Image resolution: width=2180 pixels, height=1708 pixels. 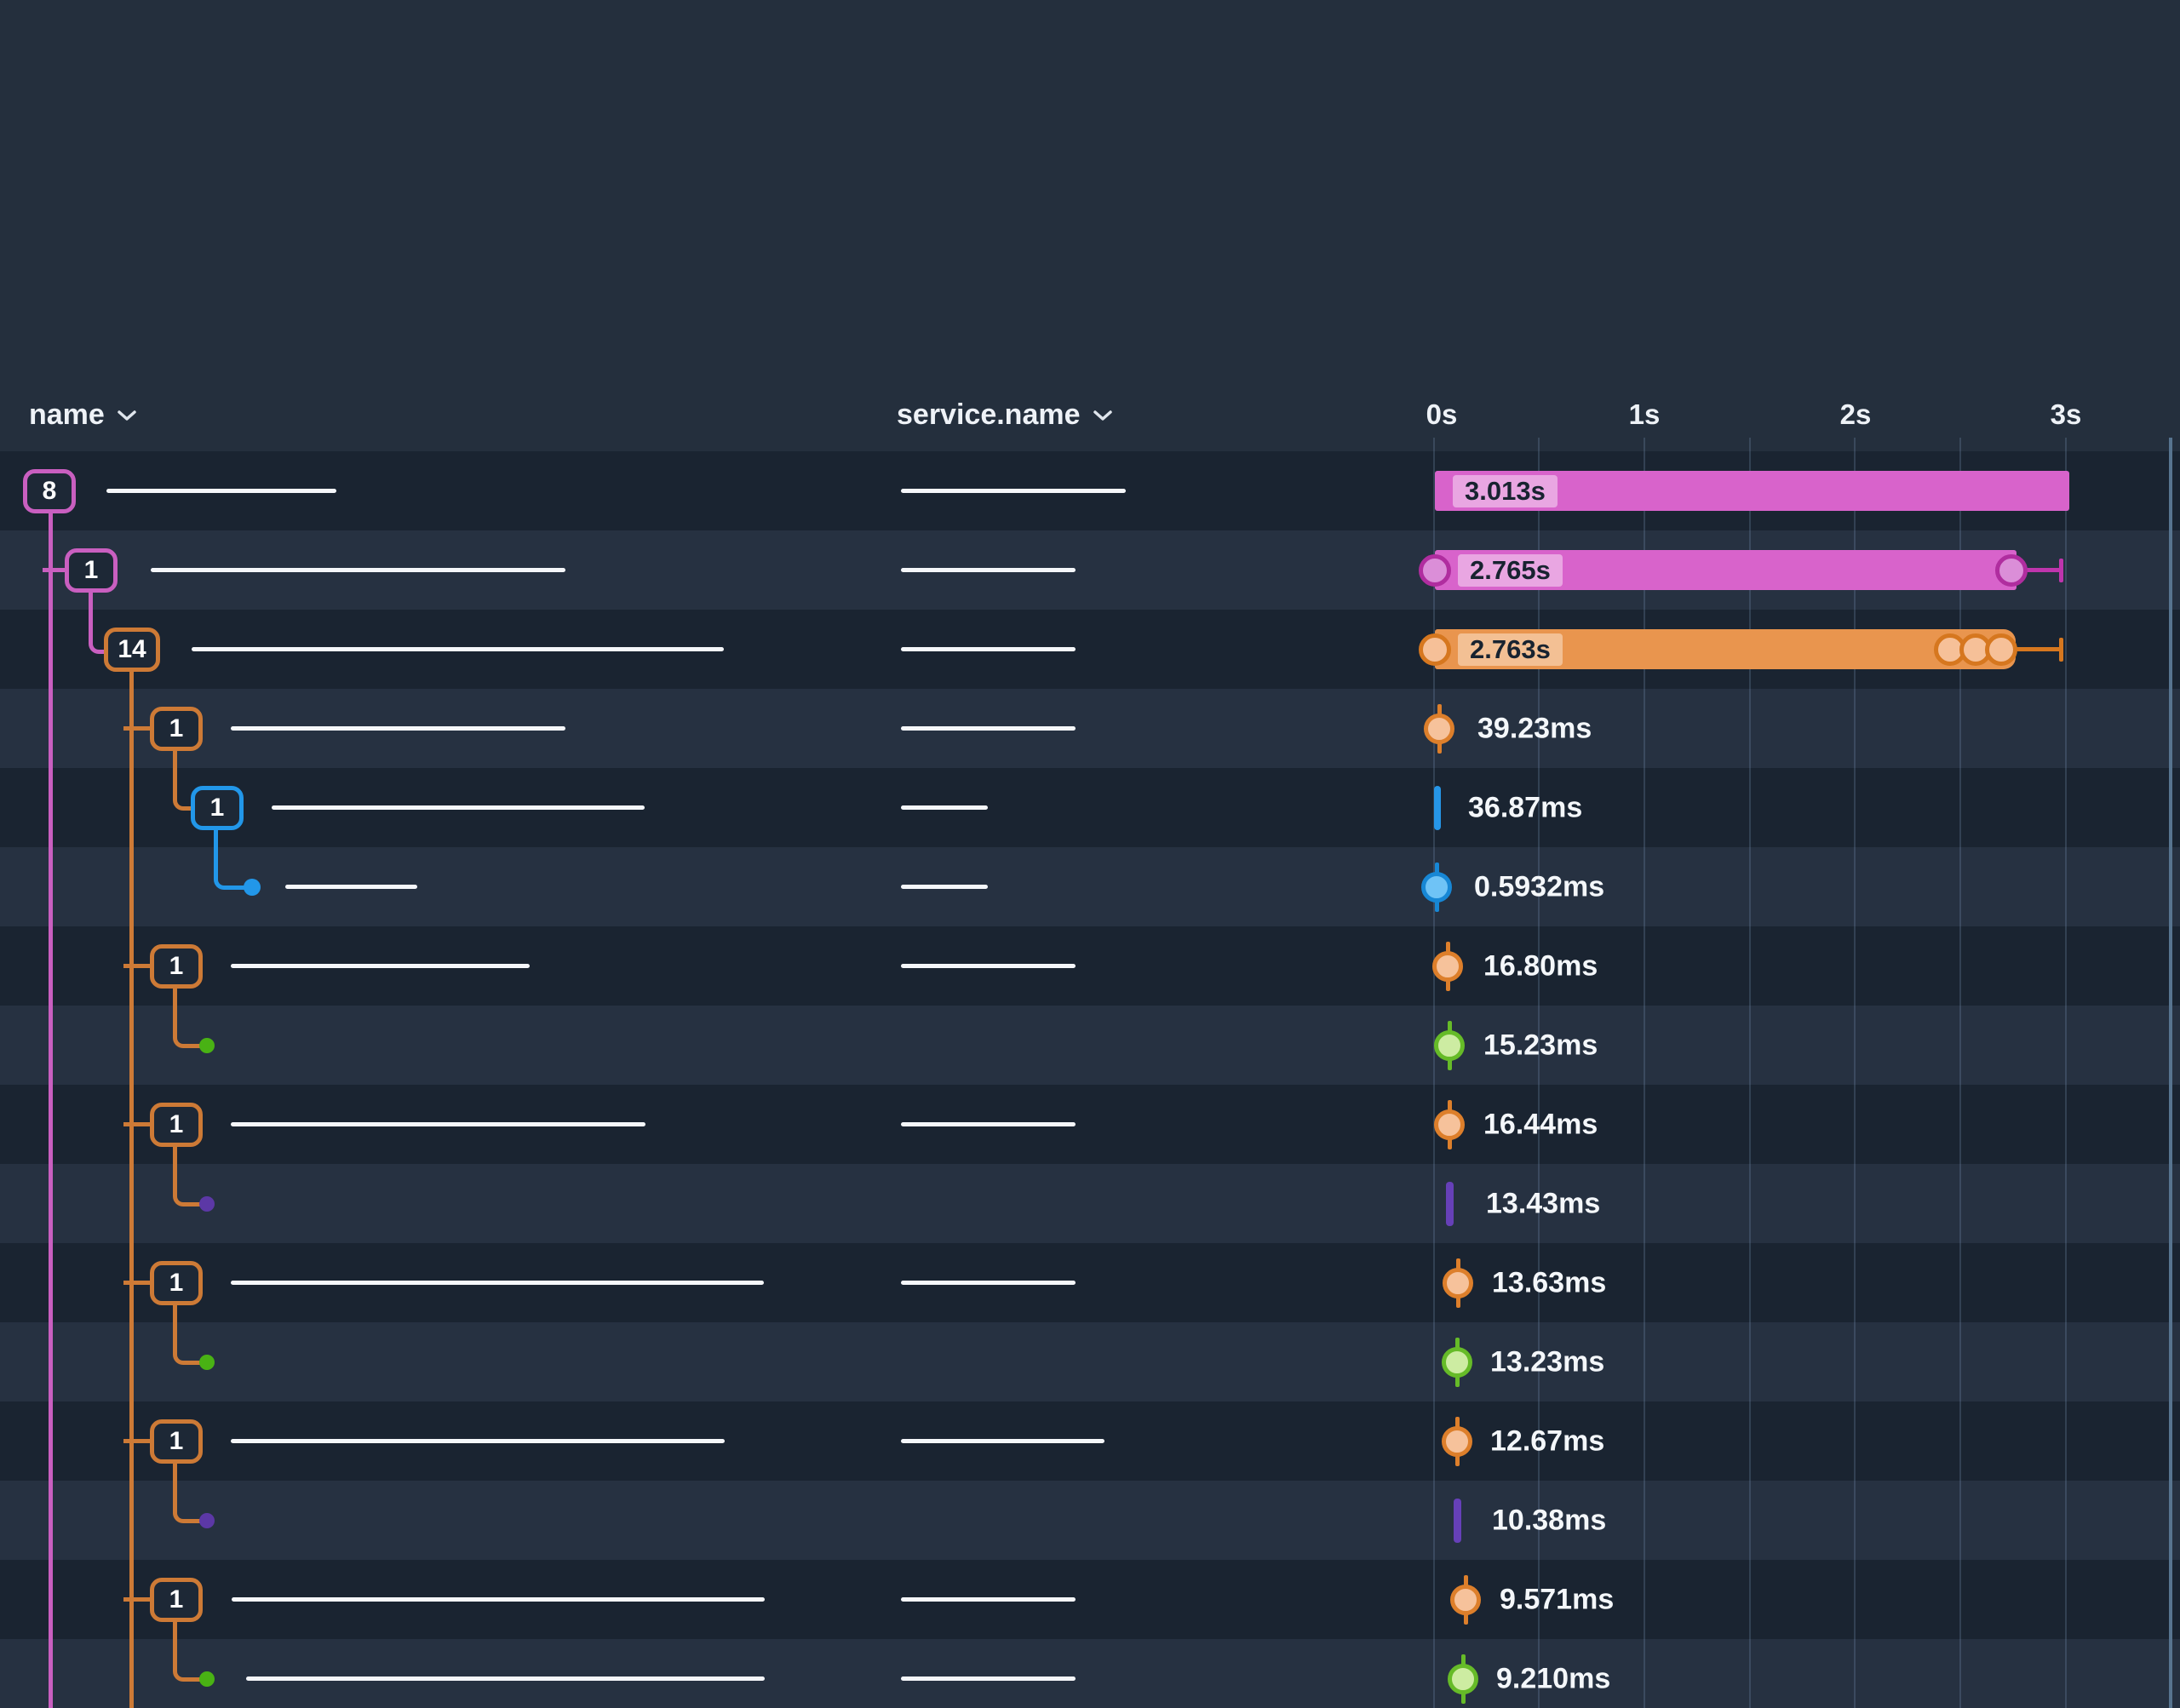 What do you see at coordinates (2061, 570) in the screenshot?
I see `span-whisker-cap` at bounding box center [2061, 570].